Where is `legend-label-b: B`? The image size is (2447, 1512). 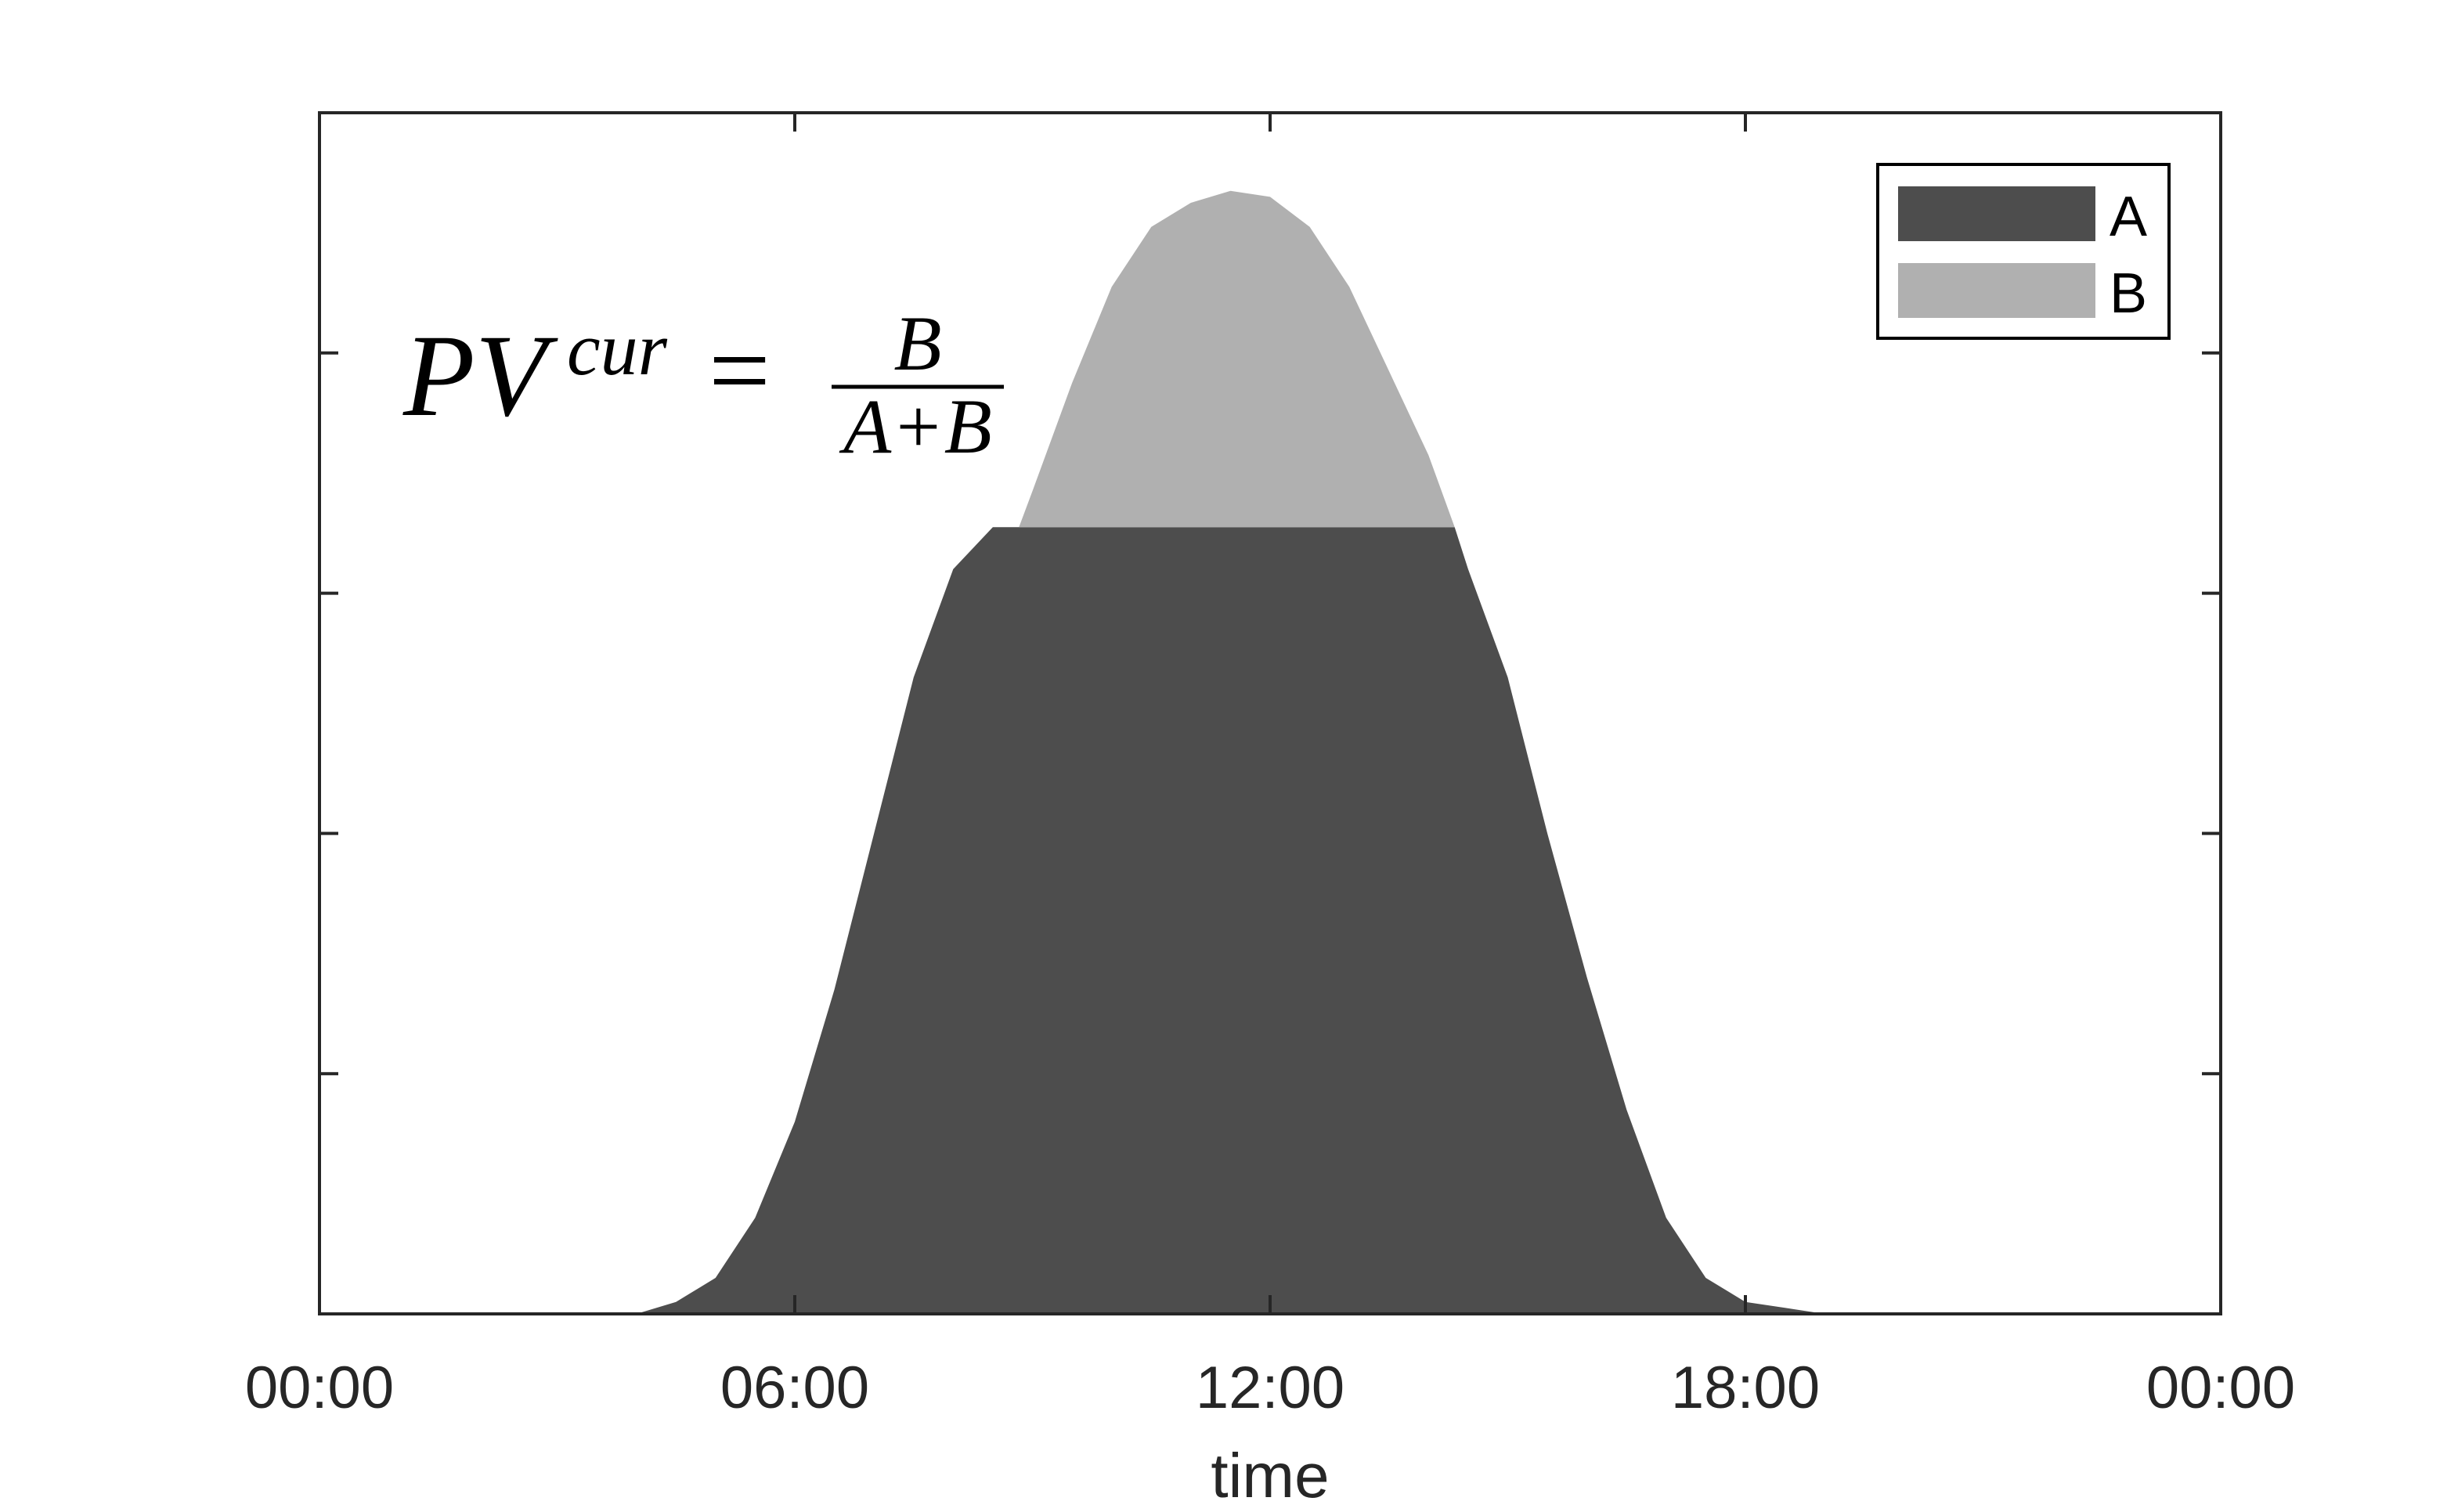 legend-label-b: B is located at coordinates (2128, 293).